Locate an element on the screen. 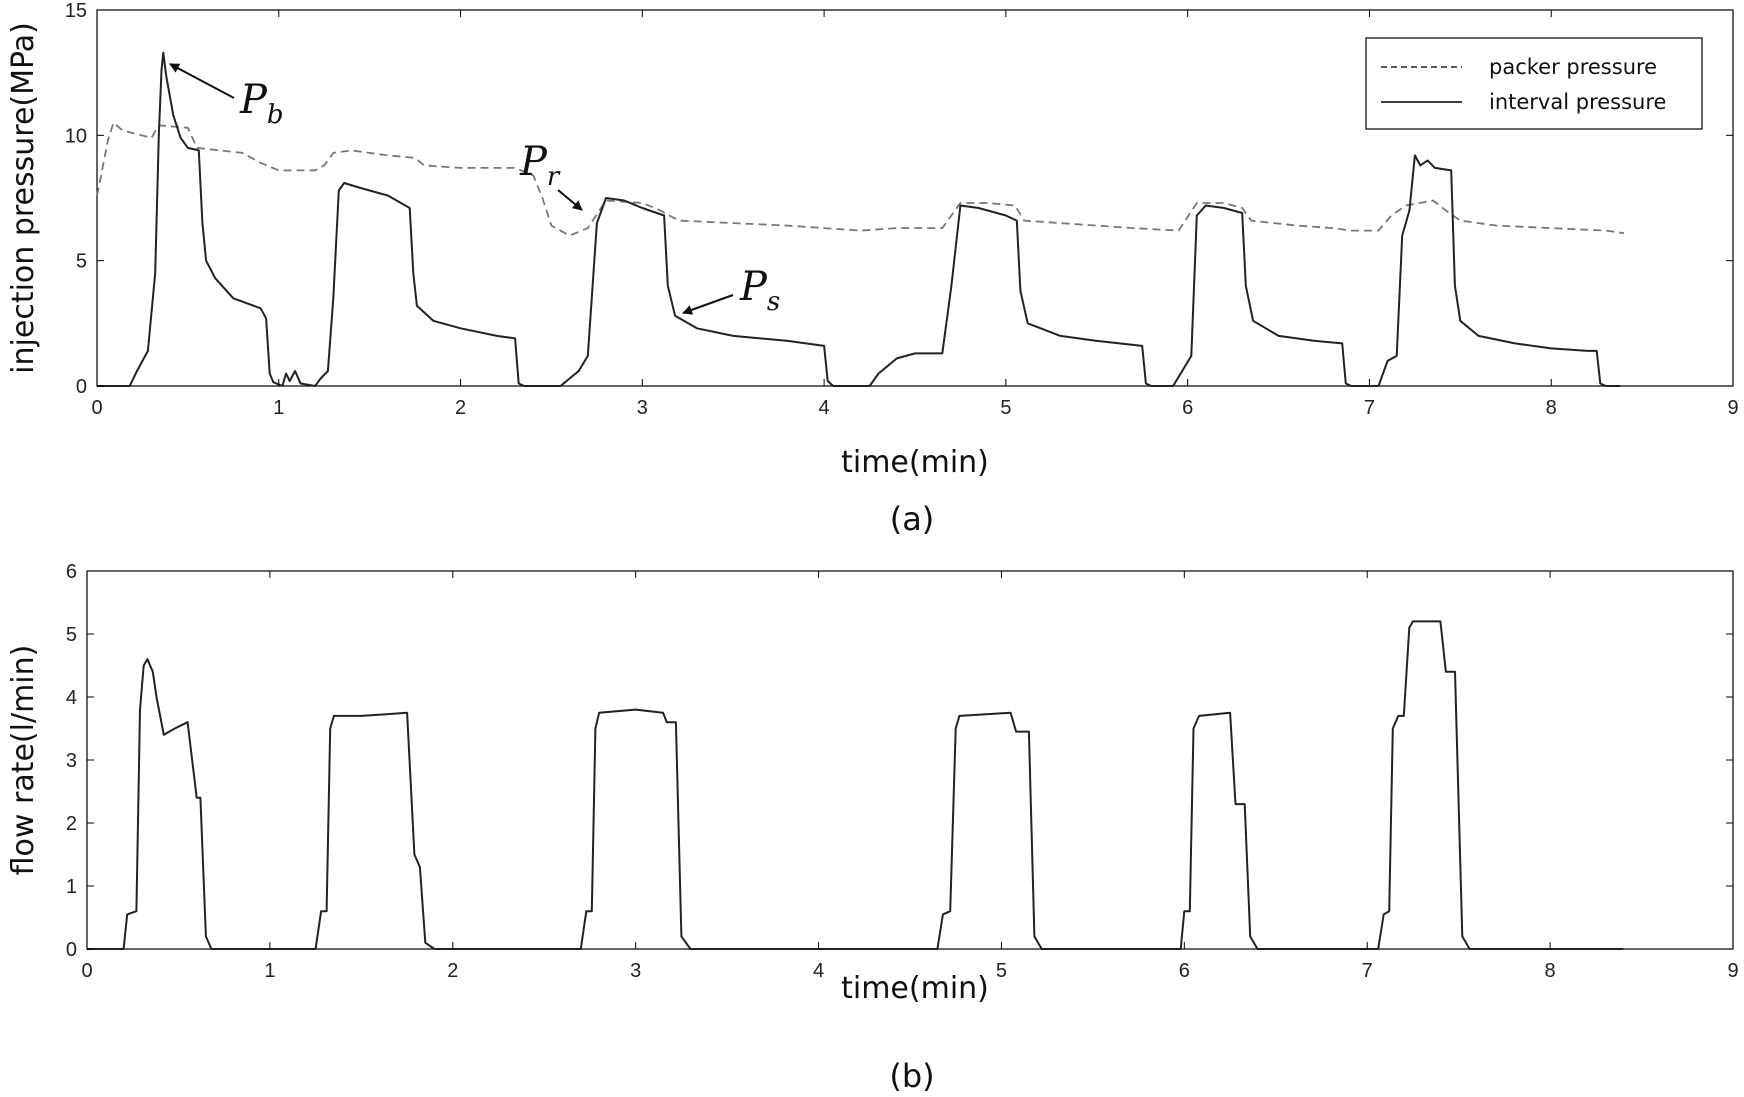 The height and width of the screenshot is (1097, 1744). y-tick-label-b-0: 0 is located at coordinates (71, 950).